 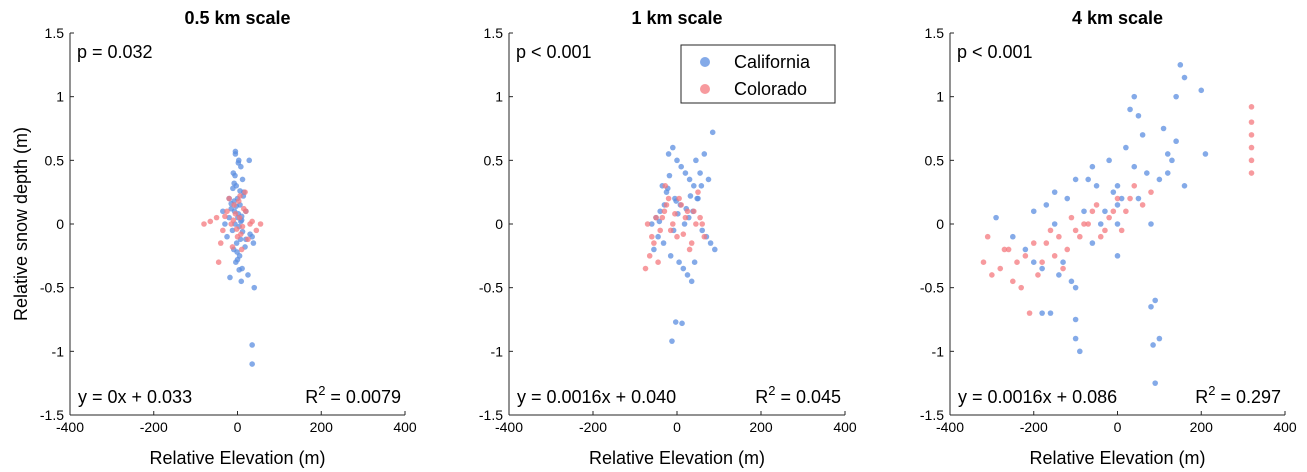 What do you see at coordinates (491, 288) in the screenshot?
I see `y-tick-label: -0.5` at bounding box center [491, 288].